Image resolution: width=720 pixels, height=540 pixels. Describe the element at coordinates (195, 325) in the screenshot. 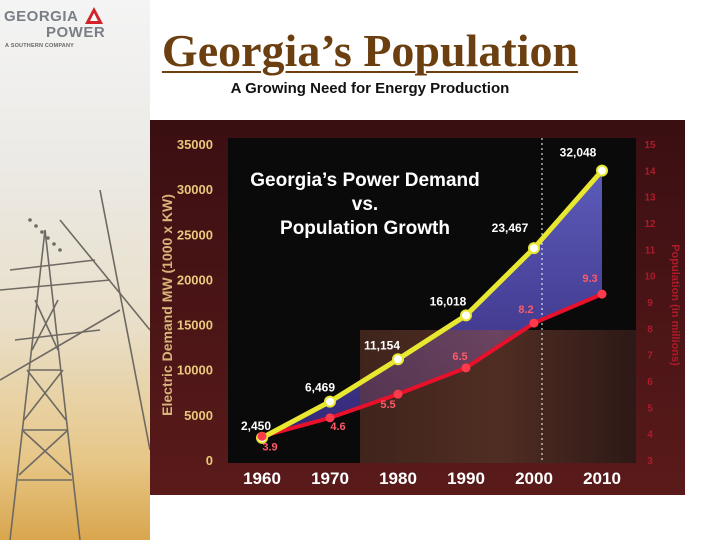

I see `y-tick-label: 15000` at that location.